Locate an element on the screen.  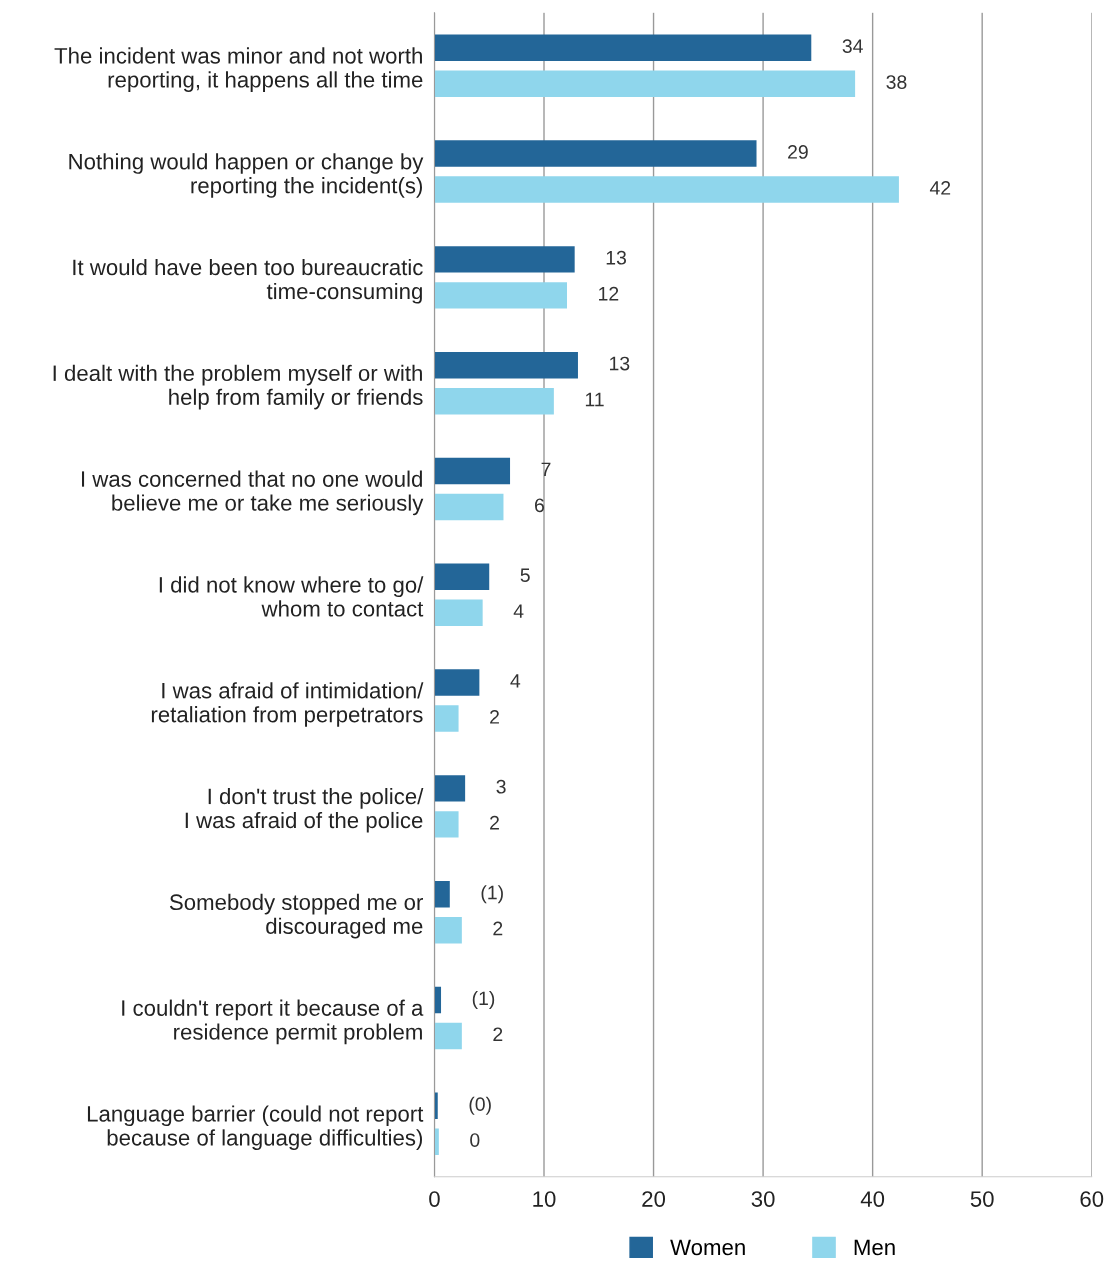
y-tick-label: I did not know where to go/ whom to contact is located at coordinates (291, 596).